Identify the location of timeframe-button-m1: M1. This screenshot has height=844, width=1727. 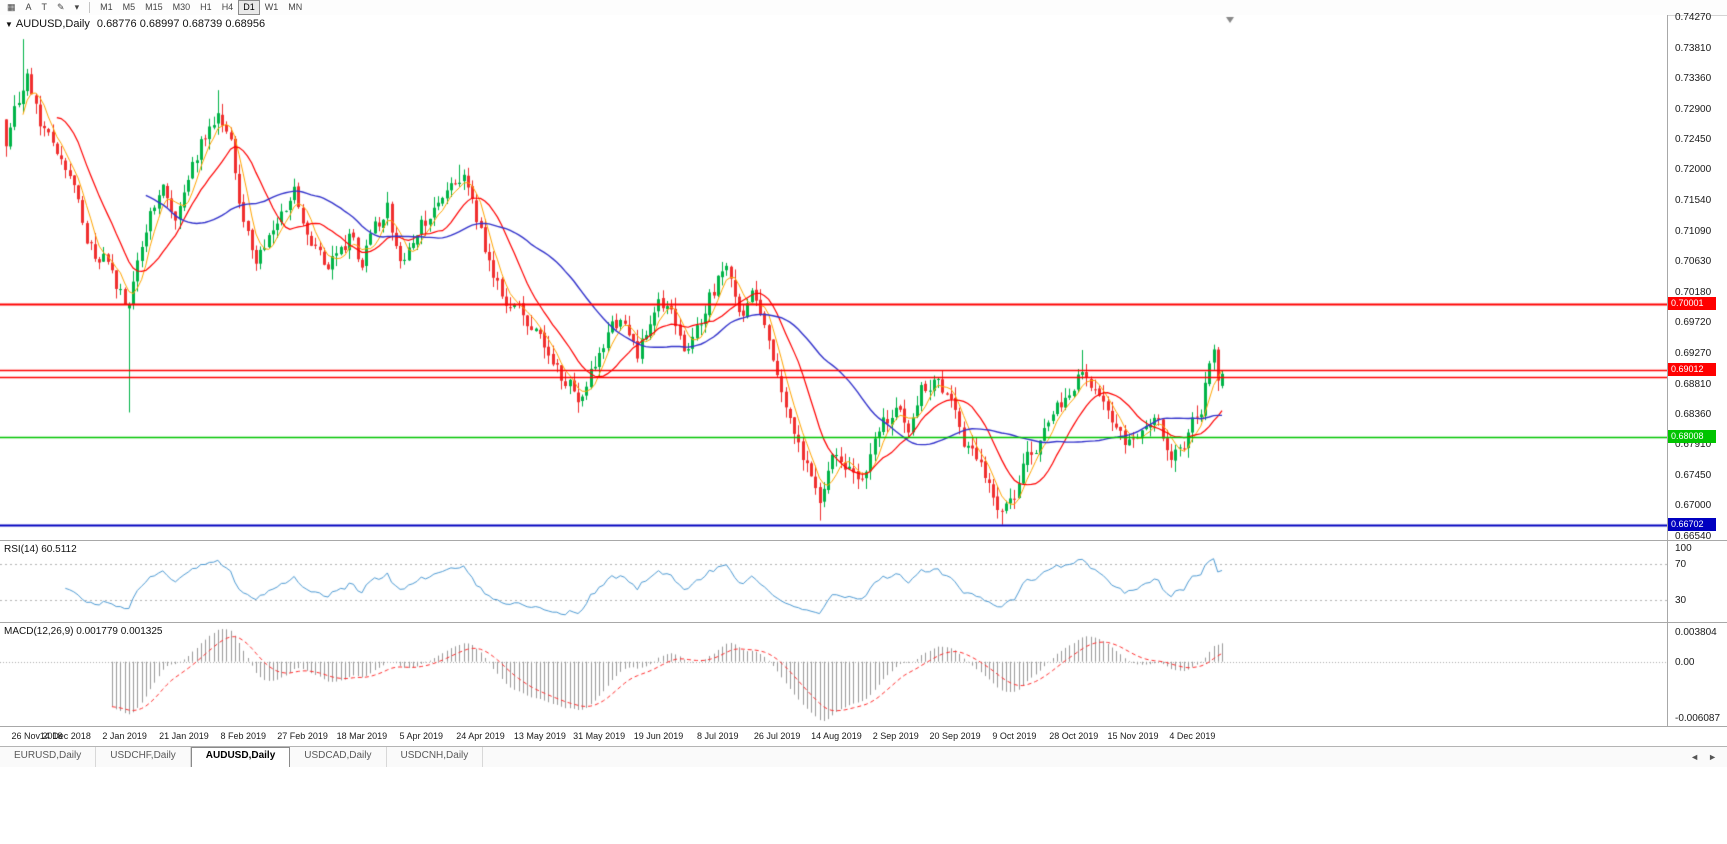
(106, 7).